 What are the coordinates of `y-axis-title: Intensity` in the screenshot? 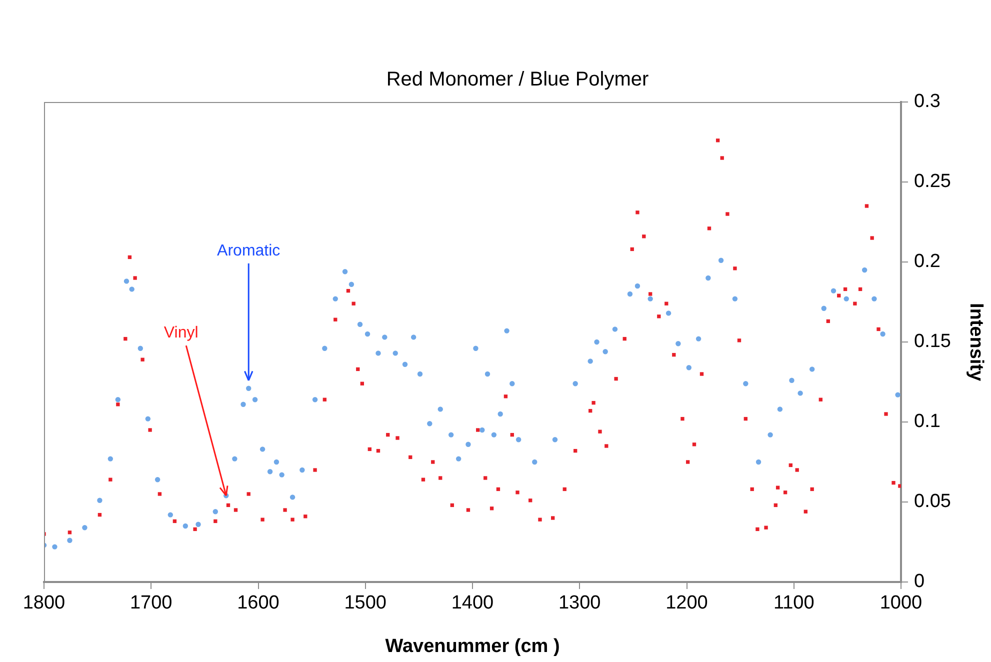 It's located at (975, 342).